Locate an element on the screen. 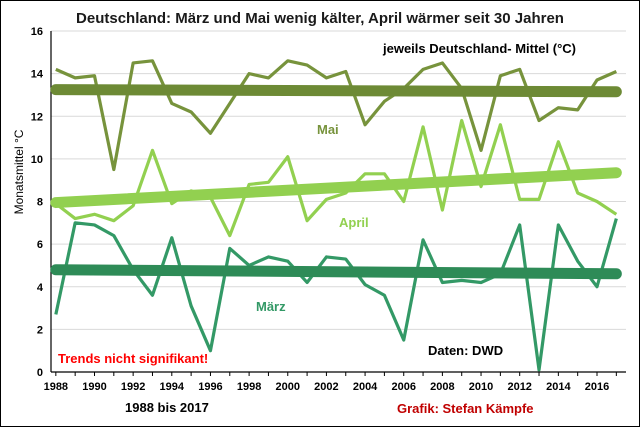  y-tick-labels: 0 2 4 6 8 10 12 14 16 is located at coordinates (37, 202).